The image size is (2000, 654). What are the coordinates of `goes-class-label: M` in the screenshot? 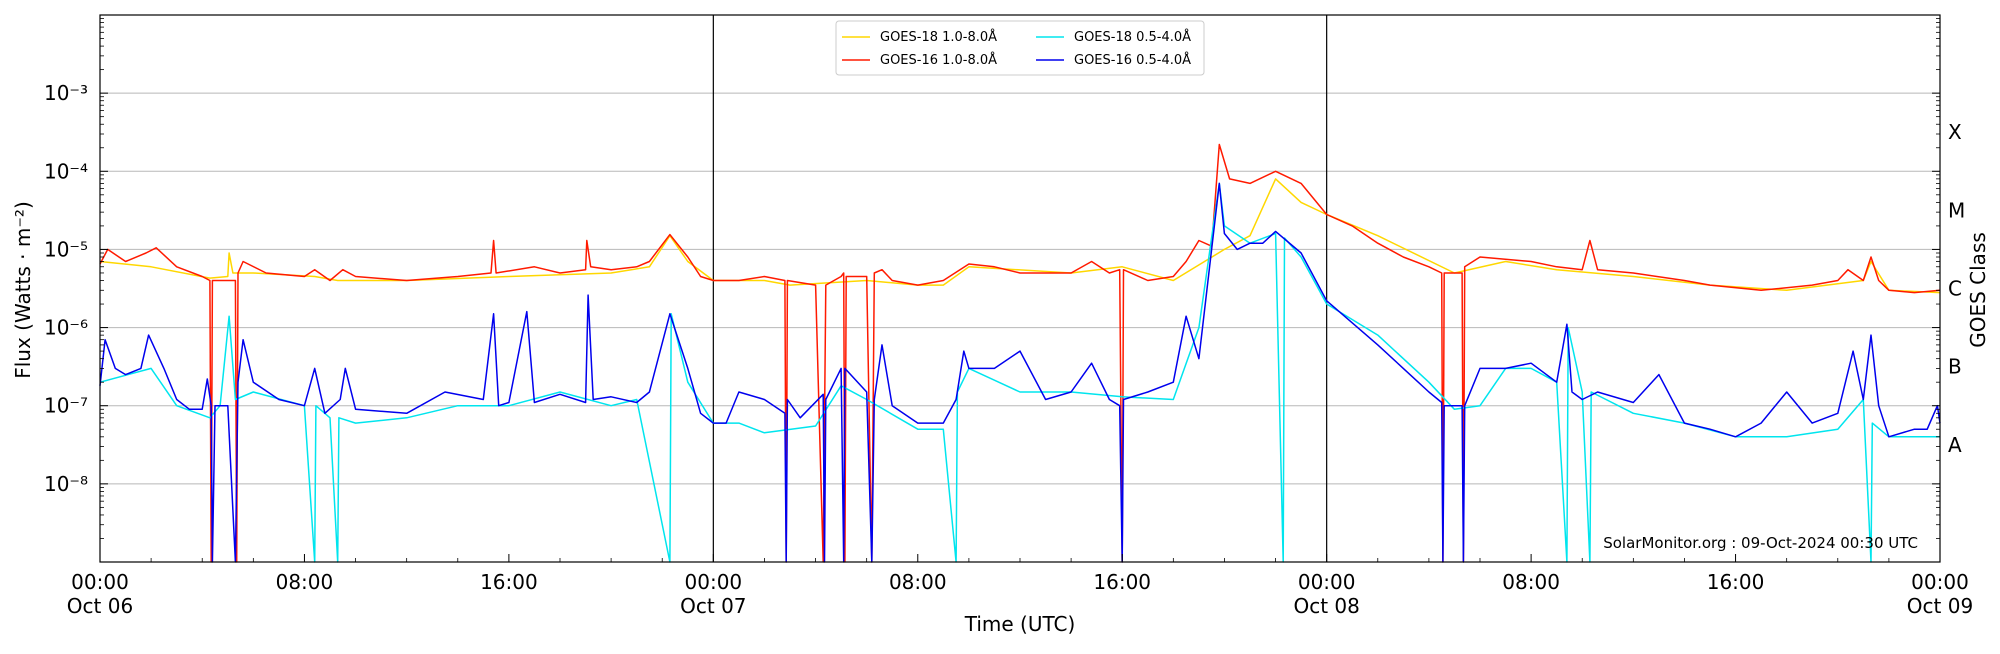 It's located at (1956, 210).